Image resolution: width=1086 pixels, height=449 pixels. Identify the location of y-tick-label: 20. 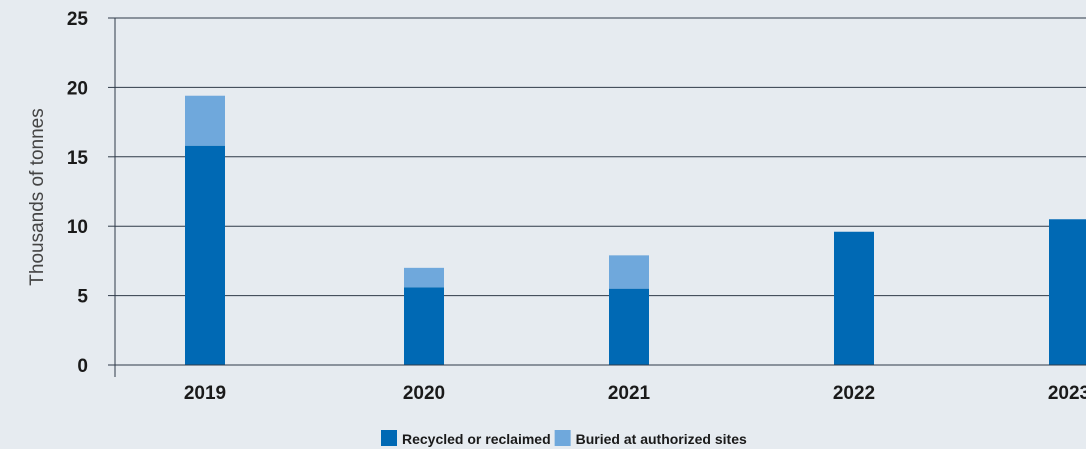
(77, 88).